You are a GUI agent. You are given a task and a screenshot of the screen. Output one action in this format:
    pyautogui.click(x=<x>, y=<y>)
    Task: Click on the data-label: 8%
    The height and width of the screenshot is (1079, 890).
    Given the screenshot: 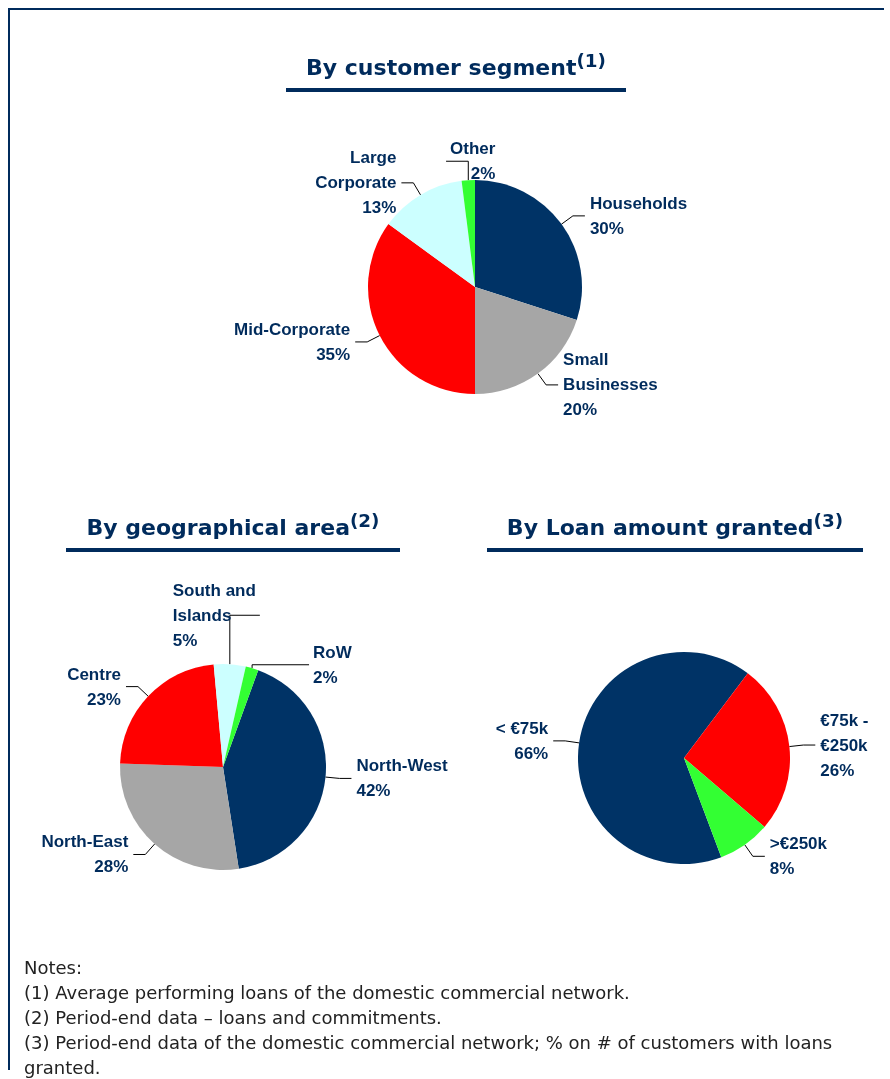 What is the action you would take?
    pyautogui.click(x=782, y=869)
    